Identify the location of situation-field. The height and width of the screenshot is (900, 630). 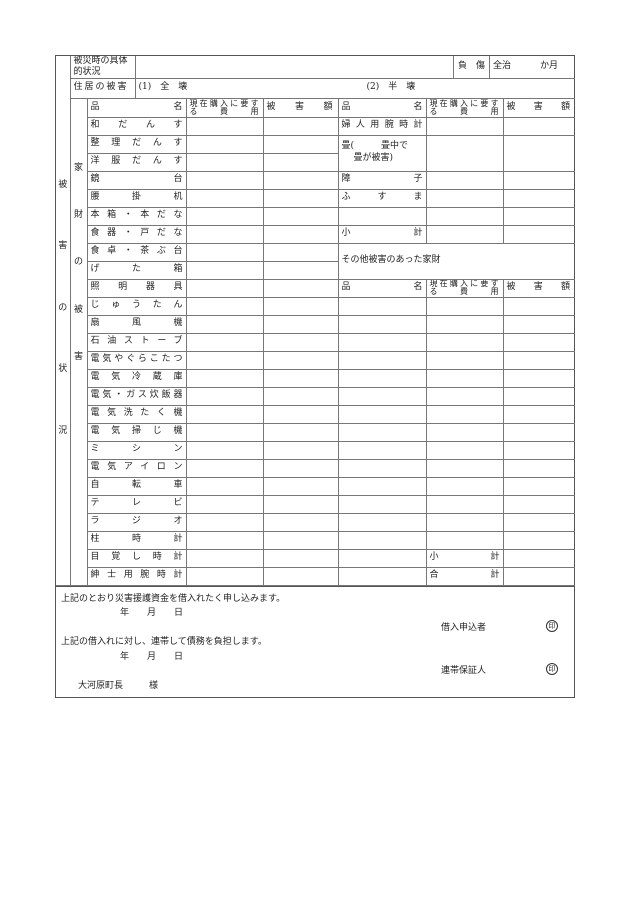
(295, 66).